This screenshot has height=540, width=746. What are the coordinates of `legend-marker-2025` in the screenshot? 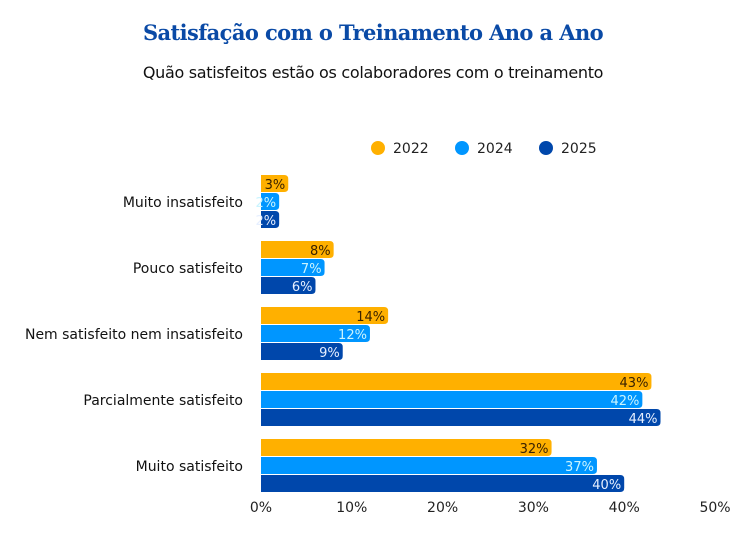 It's located at (546, 148).